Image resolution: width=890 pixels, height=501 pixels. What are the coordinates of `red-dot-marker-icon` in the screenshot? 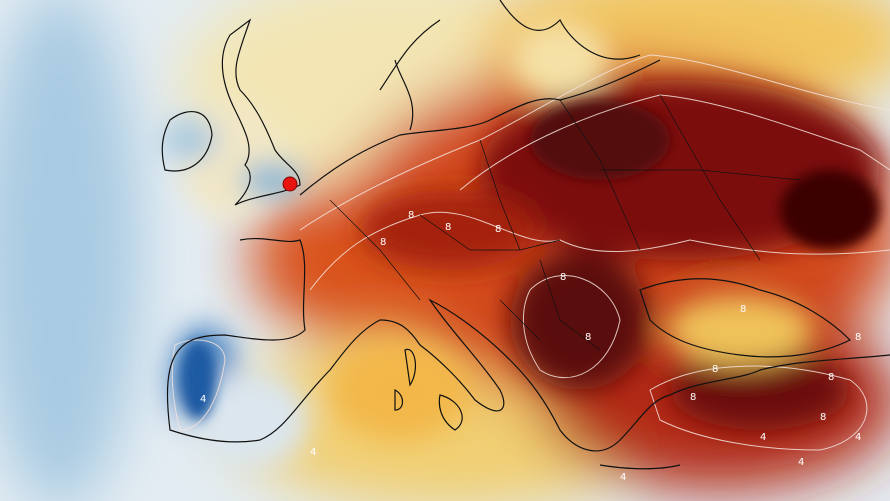 It's located at (290, 184).